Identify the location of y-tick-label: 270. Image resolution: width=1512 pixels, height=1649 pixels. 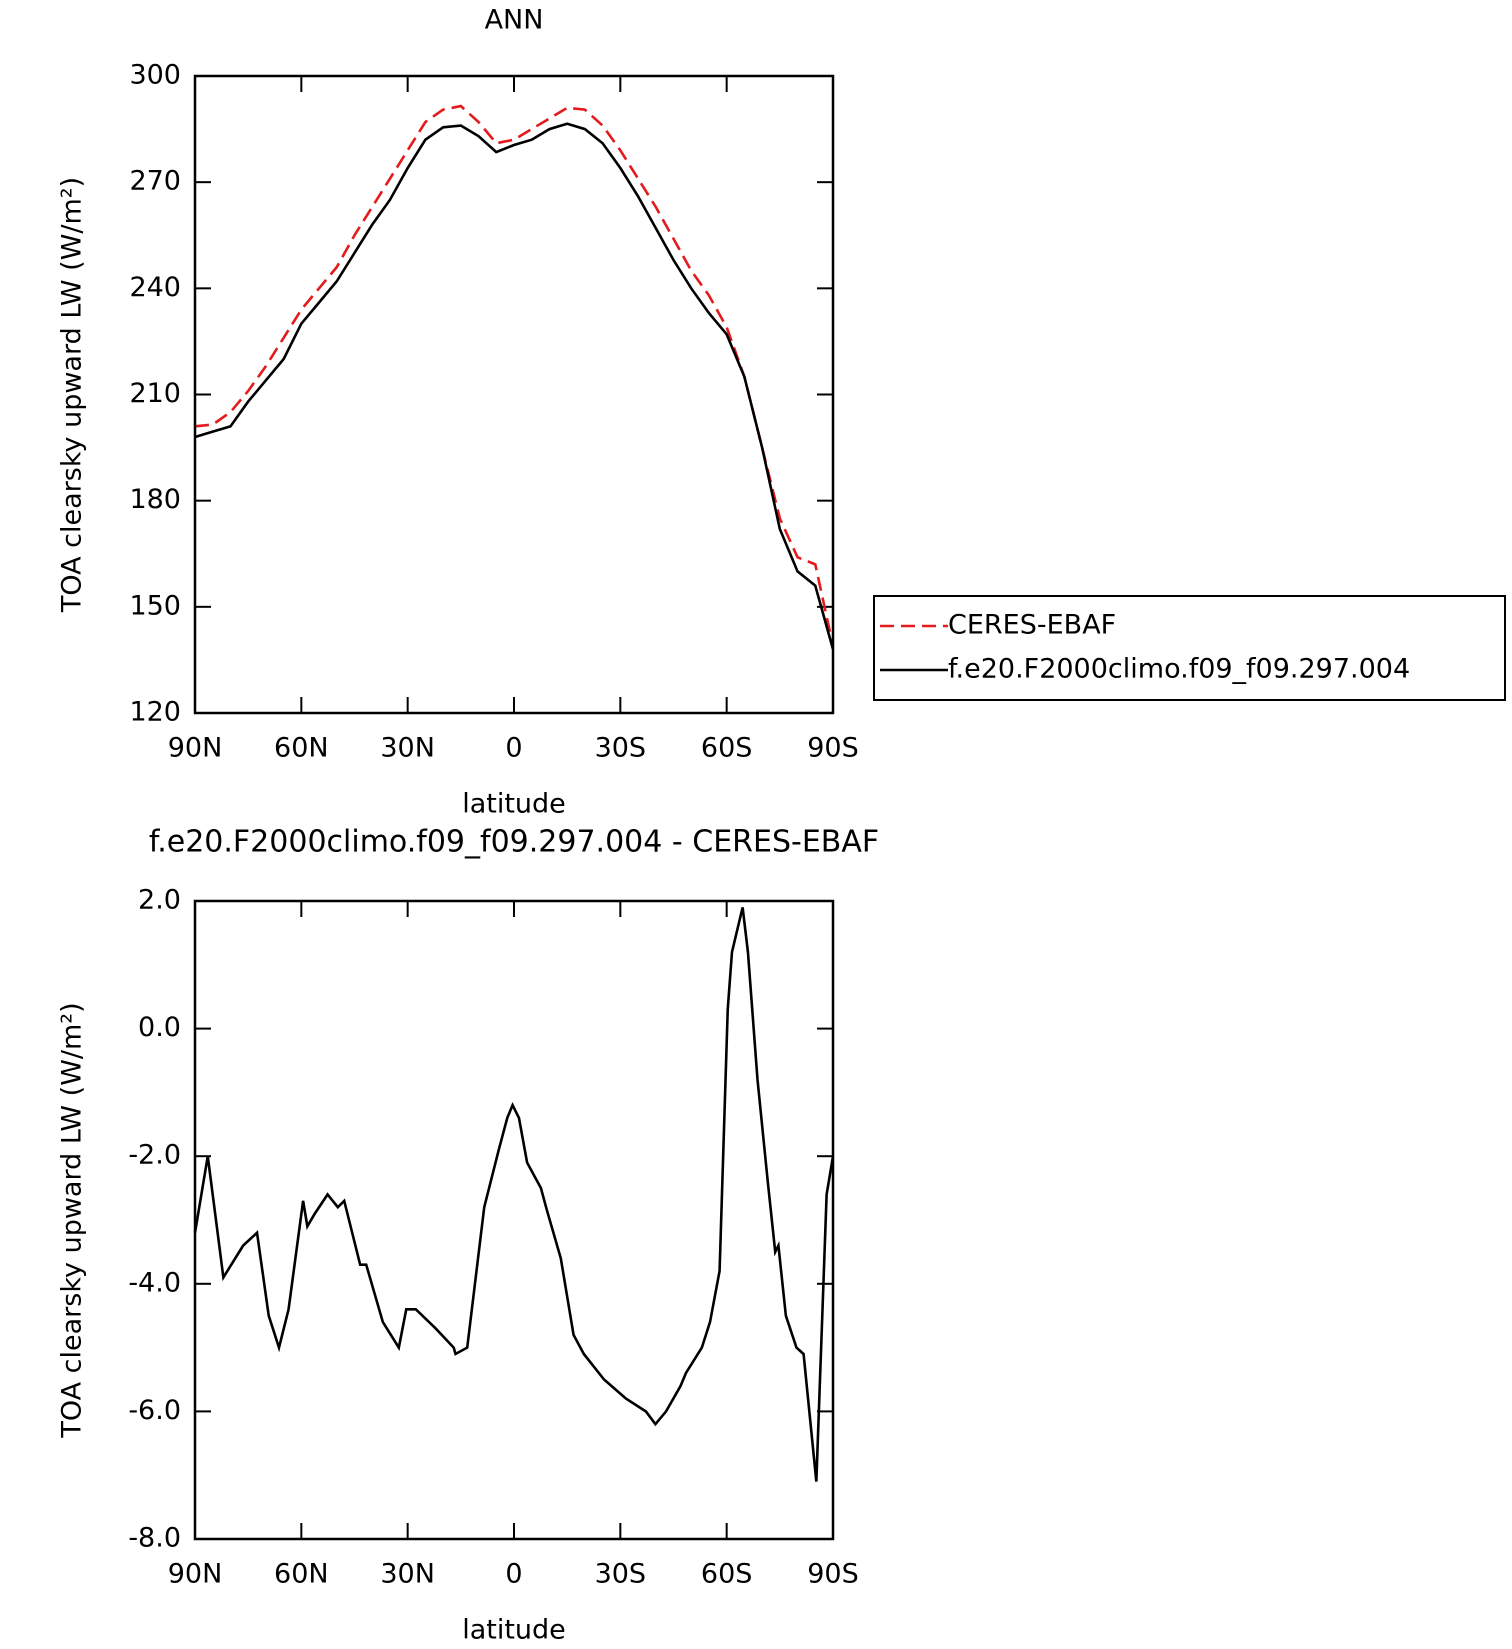
(155, 181).